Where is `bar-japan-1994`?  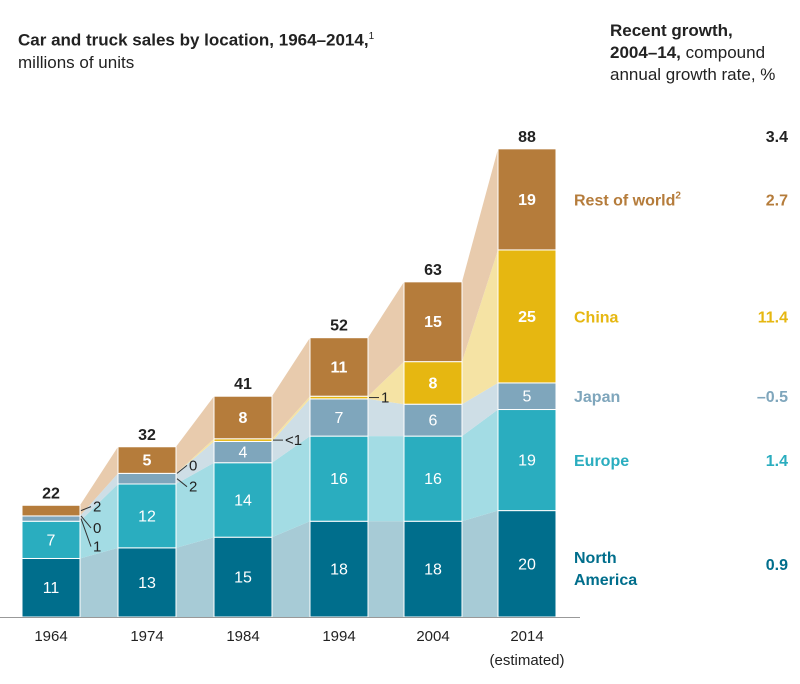 bar-japan-1994 is located at coordinates (339, 417).